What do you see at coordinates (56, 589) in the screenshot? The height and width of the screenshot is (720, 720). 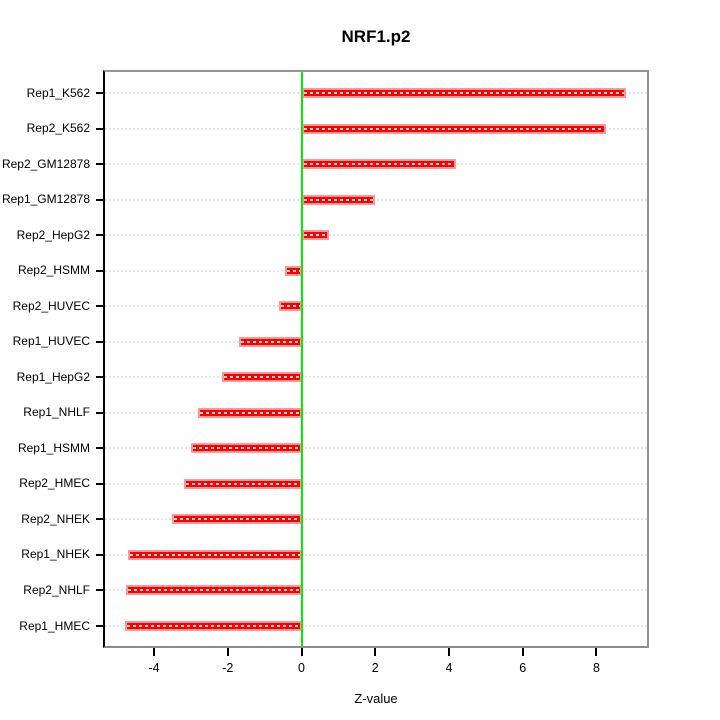 I see `y-axis-label: Rep2_NHLF` at bounding box center [56, 589].